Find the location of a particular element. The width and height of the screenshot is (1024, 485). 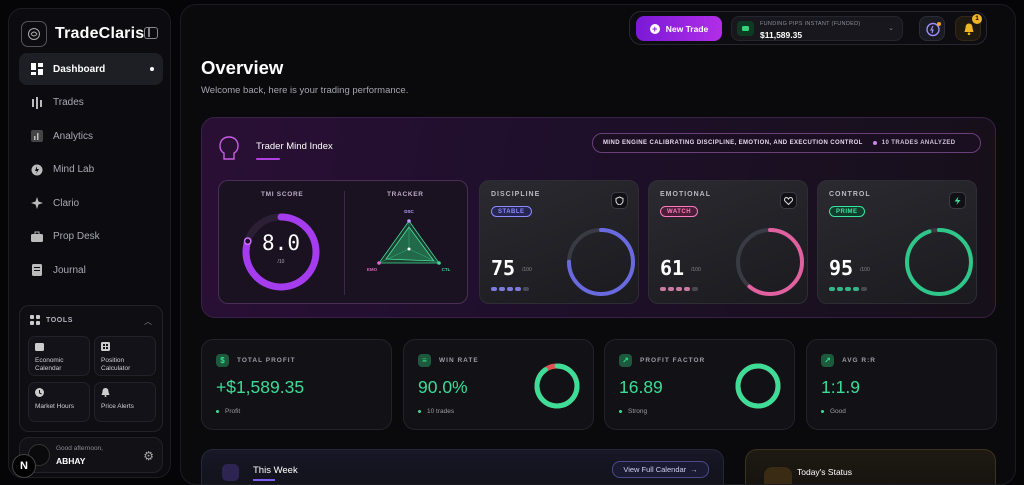

stat-subtext: 10 trades is located at coordinates (436, 411).